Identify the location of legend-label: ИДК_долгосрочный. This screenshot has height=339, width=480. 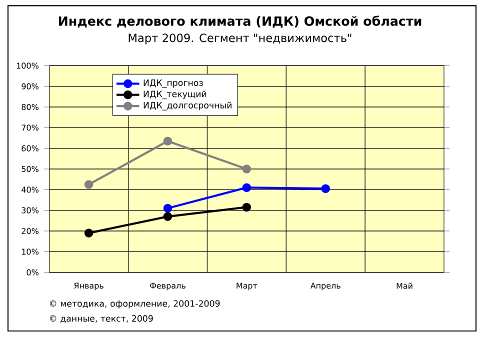
(188, 106).